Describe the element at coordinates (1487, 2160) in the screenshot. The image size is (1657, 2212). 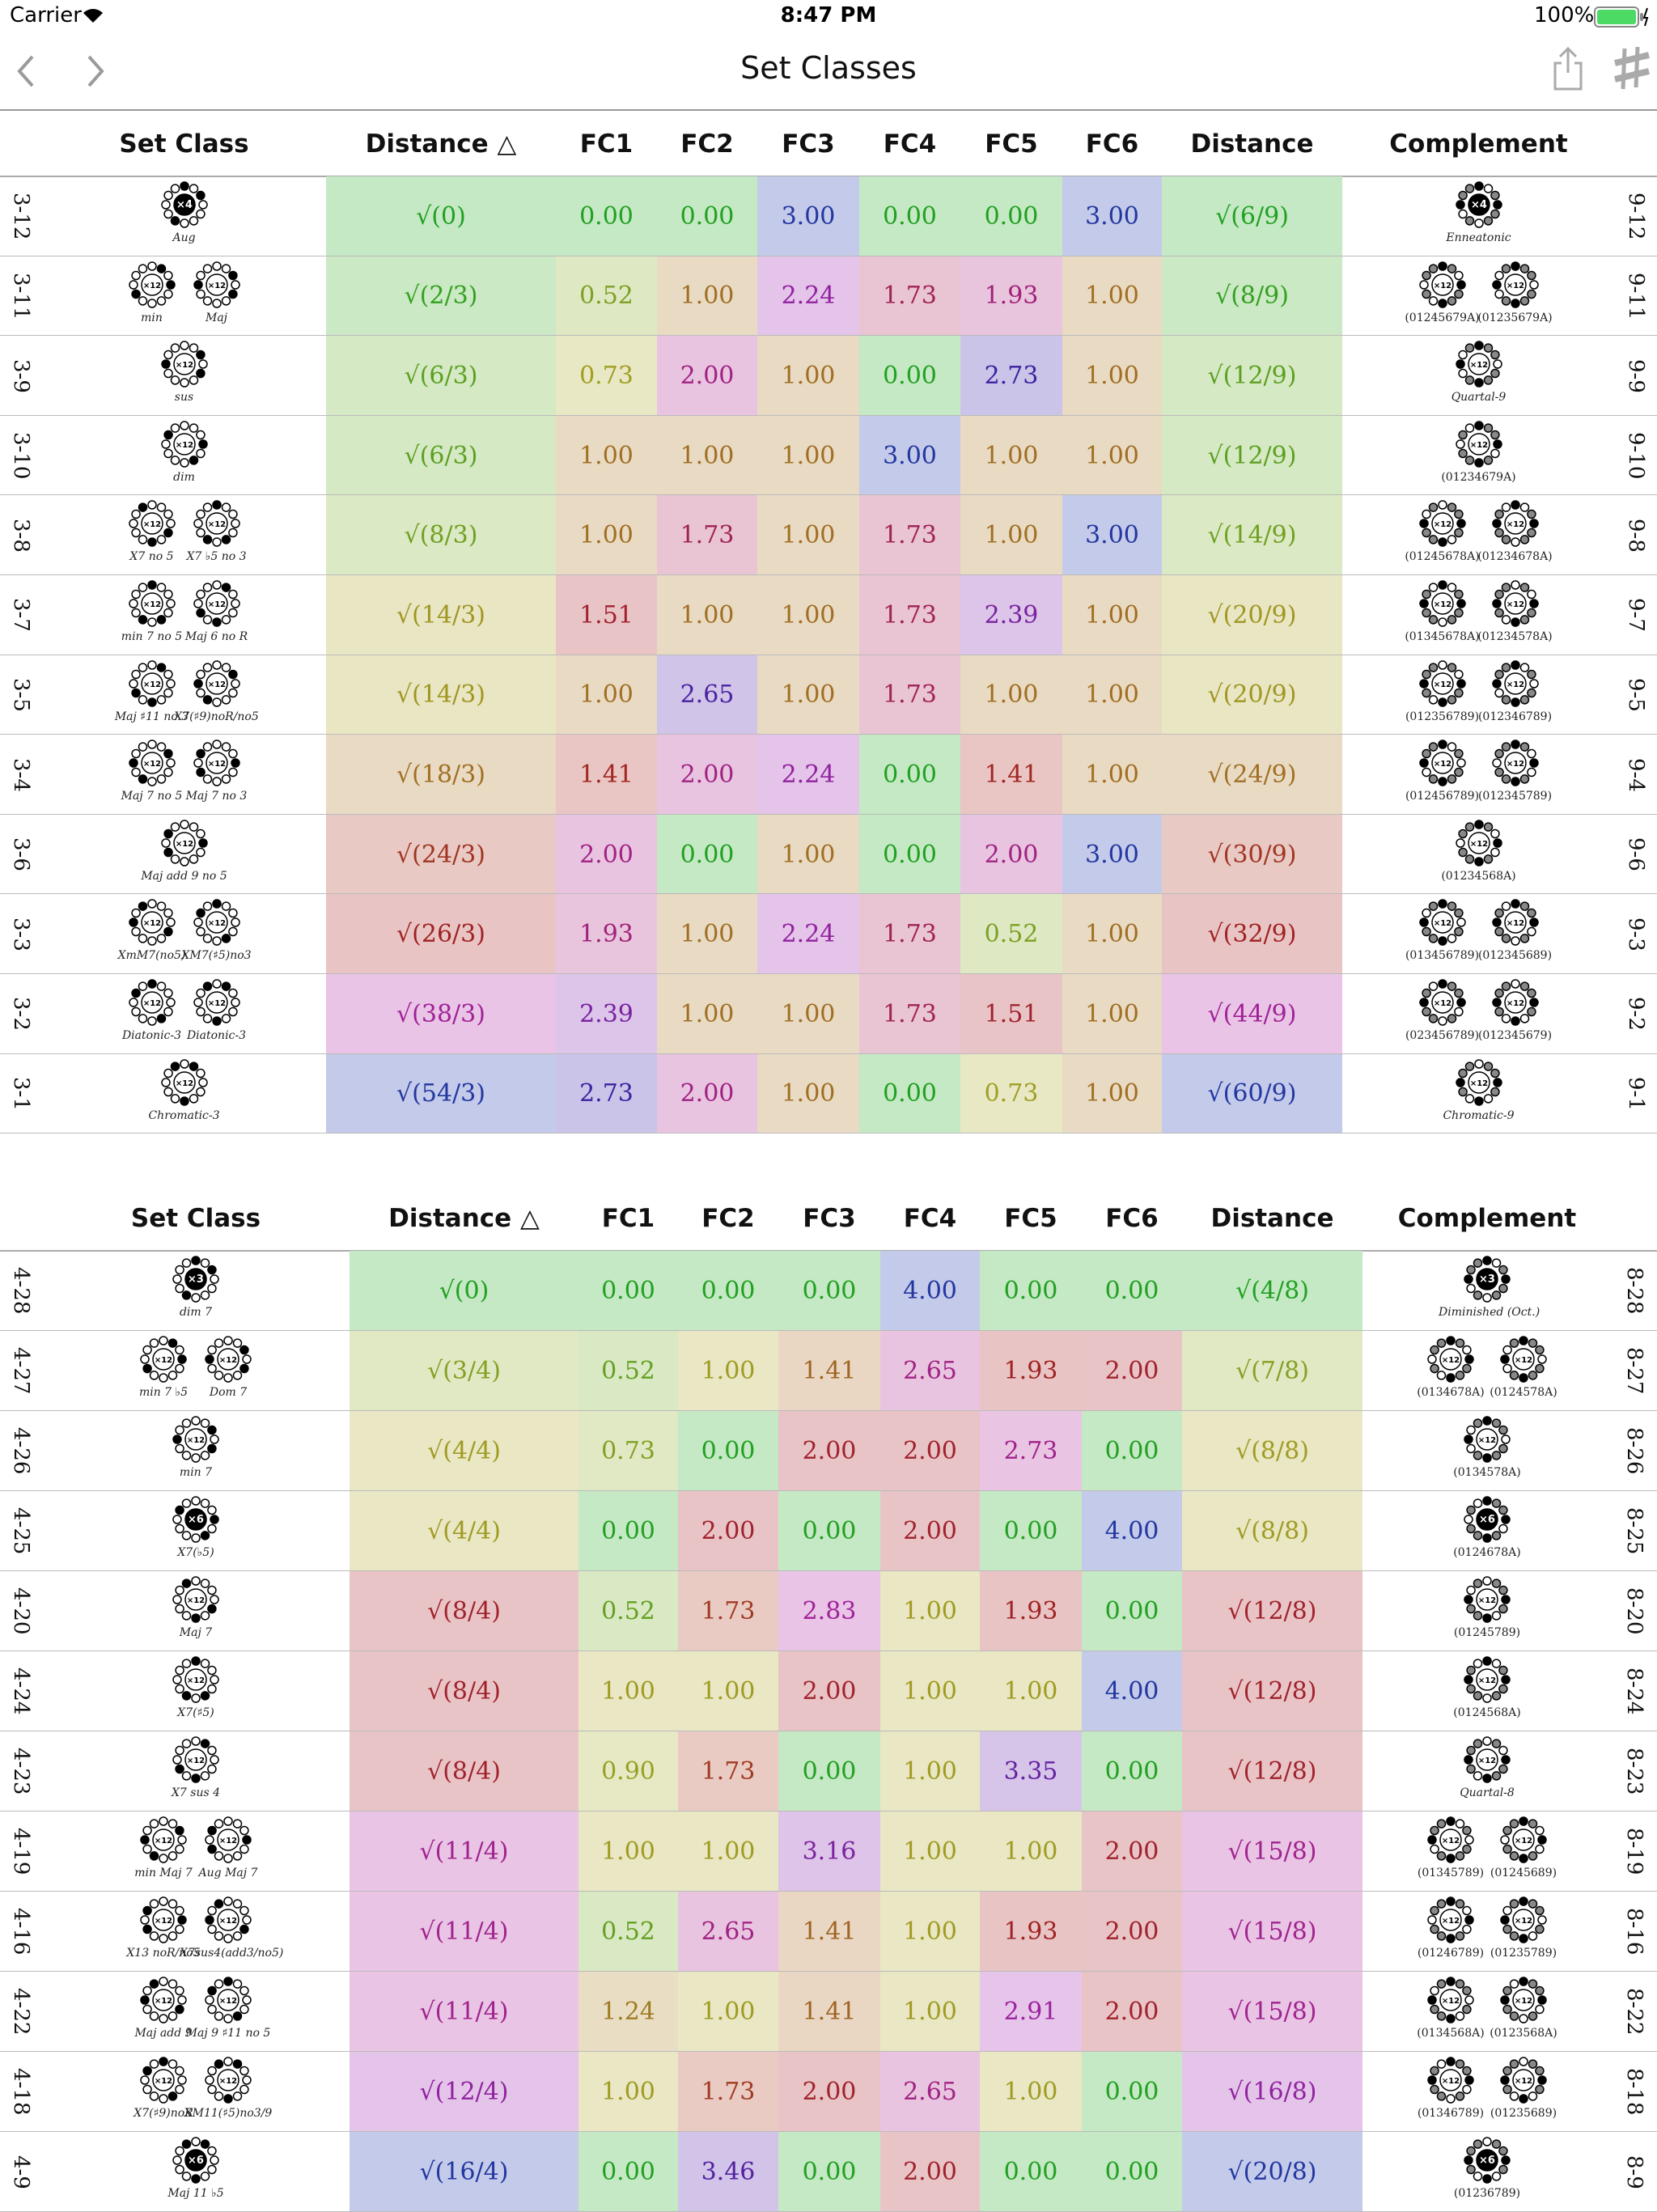
I see `pitch-clock-icon: ×6` at that location.